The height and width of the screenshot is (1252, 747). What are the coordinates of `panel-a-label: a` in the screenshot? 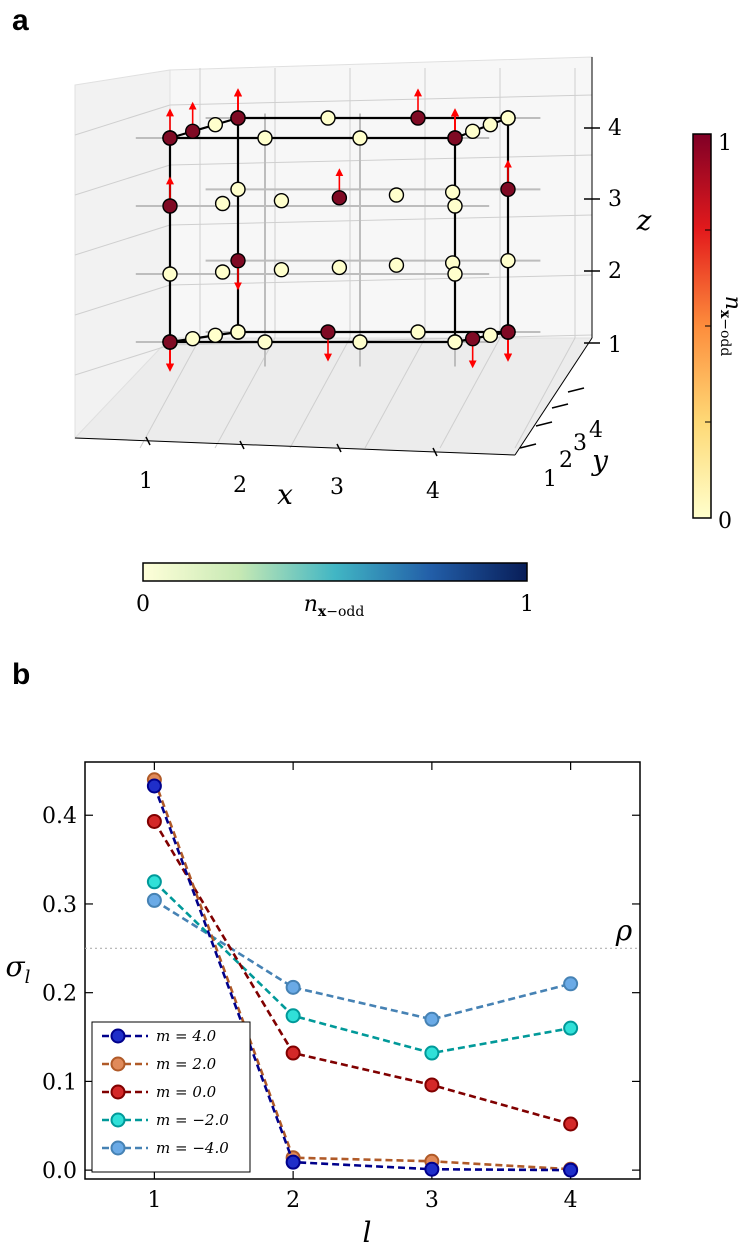 It's located at (20, 20).